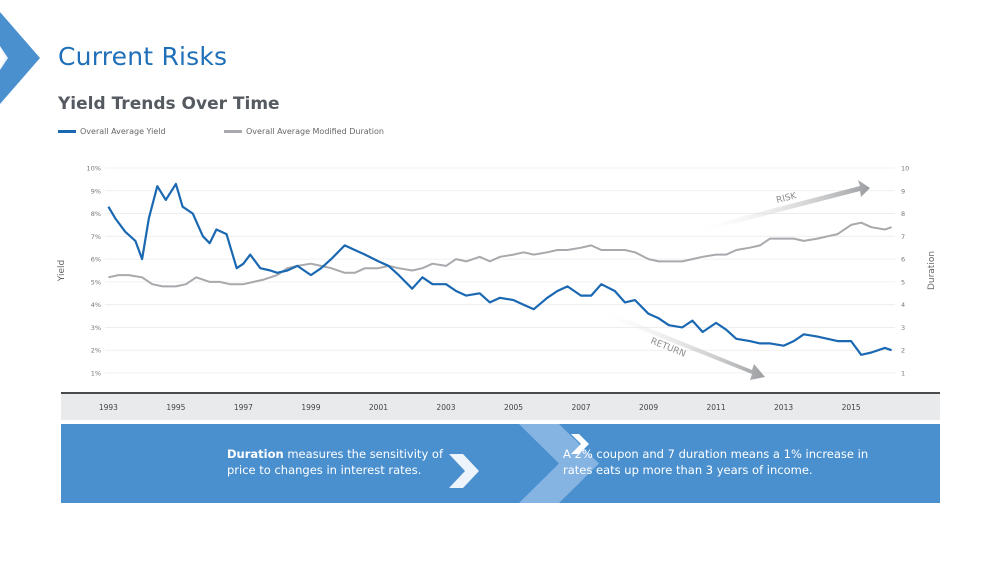 The height and width of the screenshot is (563, 1000). What do you see at coordinates (96, 260) in the screenshot?
I see `y-tick-label: 6%` at bounding box center [96, 260].